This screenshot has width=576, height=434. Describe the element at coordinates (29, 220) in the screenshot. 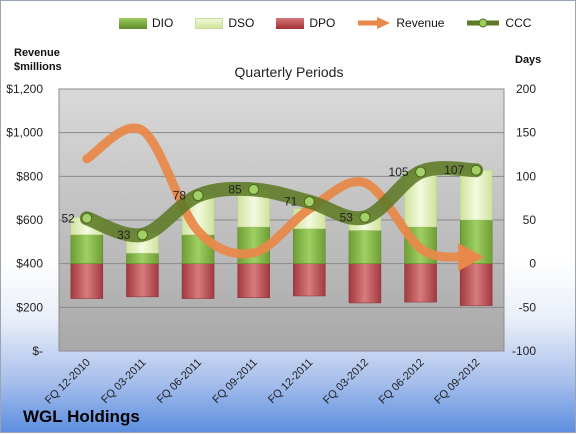

I see `left-tick-label: $600` at that location.